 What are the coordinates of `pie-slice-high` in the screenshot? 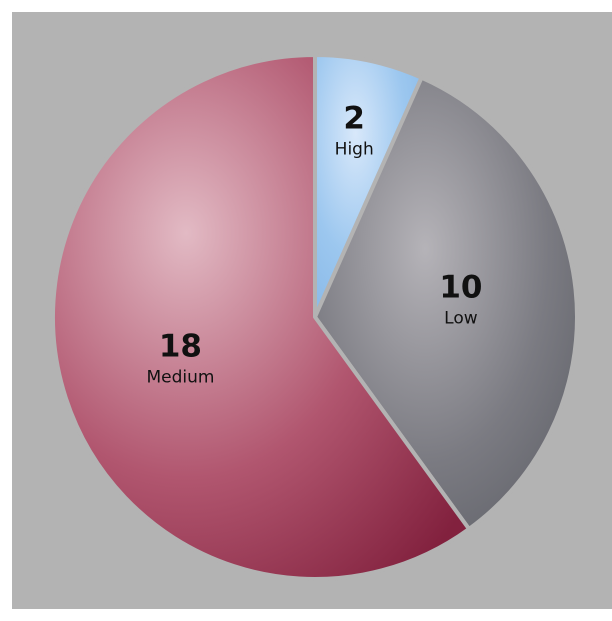 It's located at (368, 186).